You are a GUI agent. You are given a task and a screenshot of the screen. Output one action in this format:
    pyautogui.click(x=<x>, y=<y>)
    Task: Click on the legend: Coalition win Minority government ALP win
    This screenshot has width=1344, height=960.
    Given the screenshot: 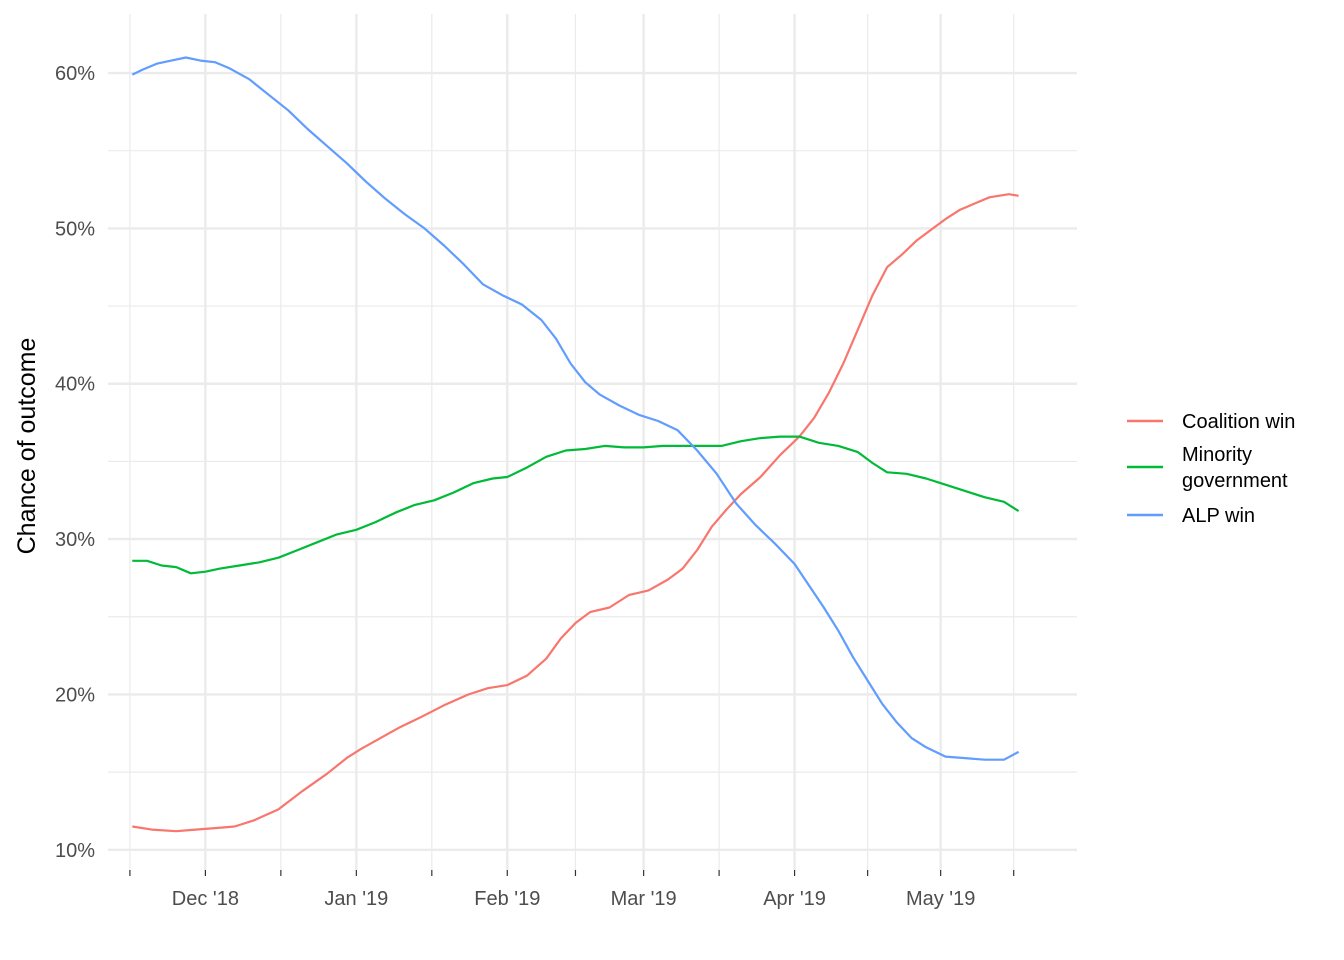 What is the action you would take?
    pyautogui.click(x=1211, y=469)
    